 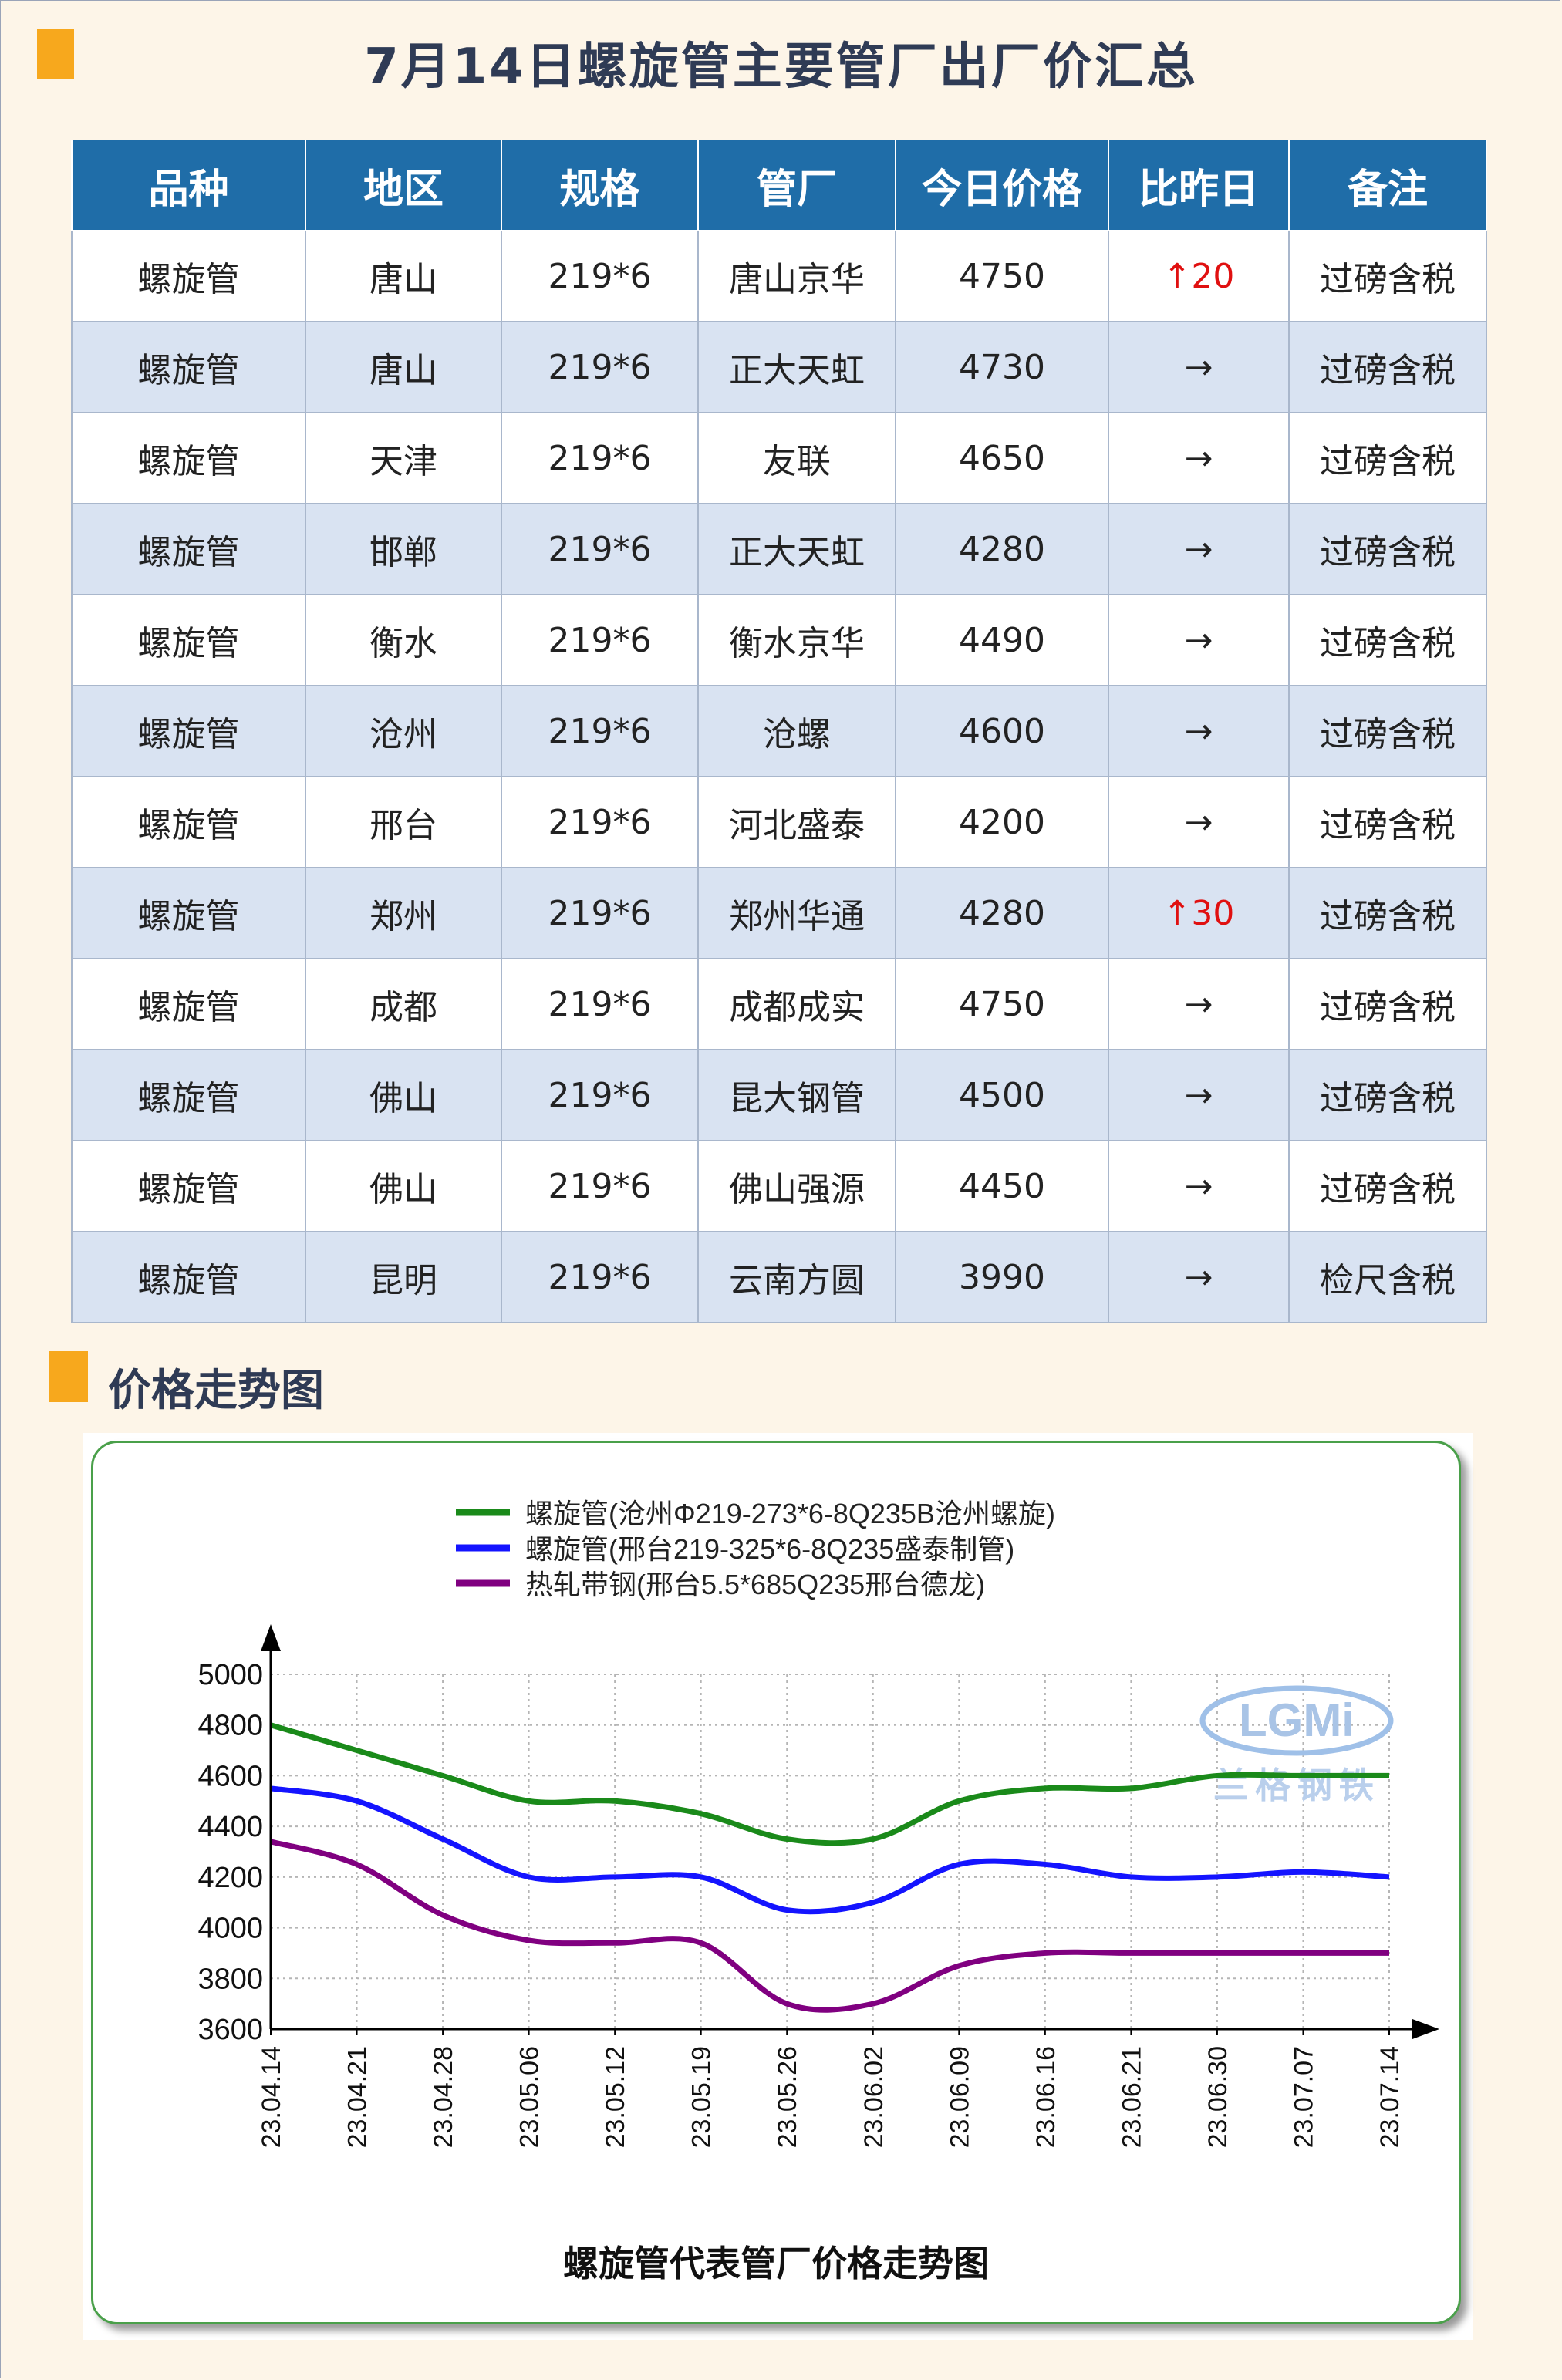 What do you see at coordinates (702, 2097) in the screenshot?
I see `x-tick-label: 23.05.19` at bounding box center [702, 2097].